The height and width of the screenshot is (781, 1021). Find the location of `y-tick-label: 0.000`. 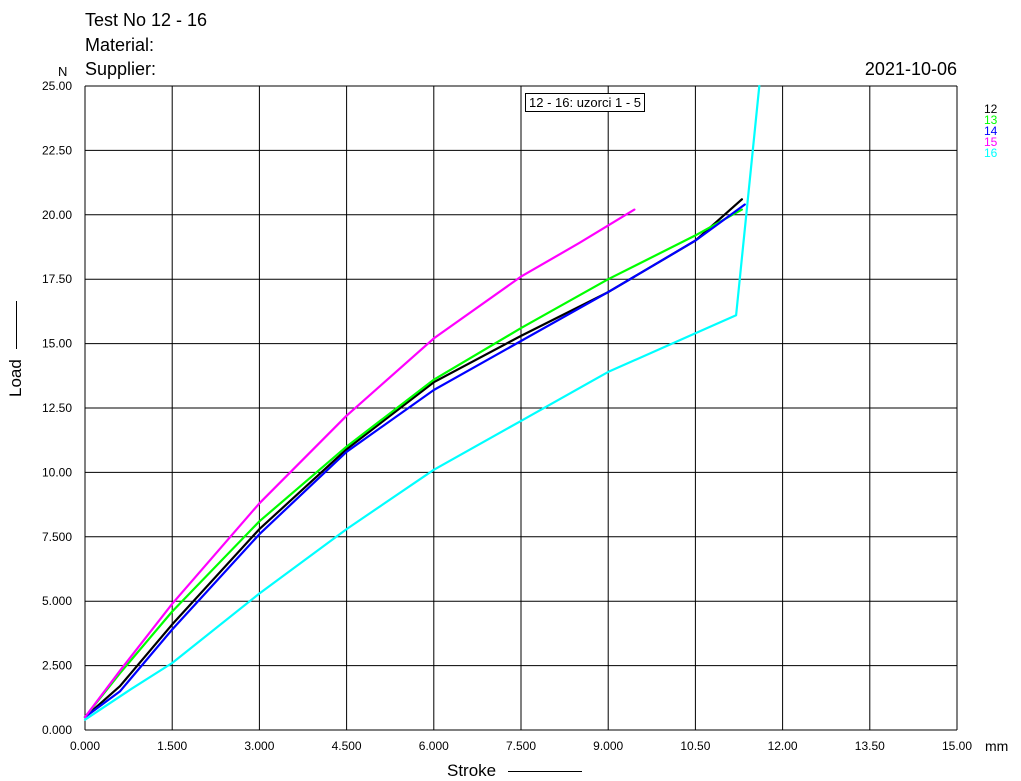

y-tick-label: 0.000 is located at coordinates (57, 730).